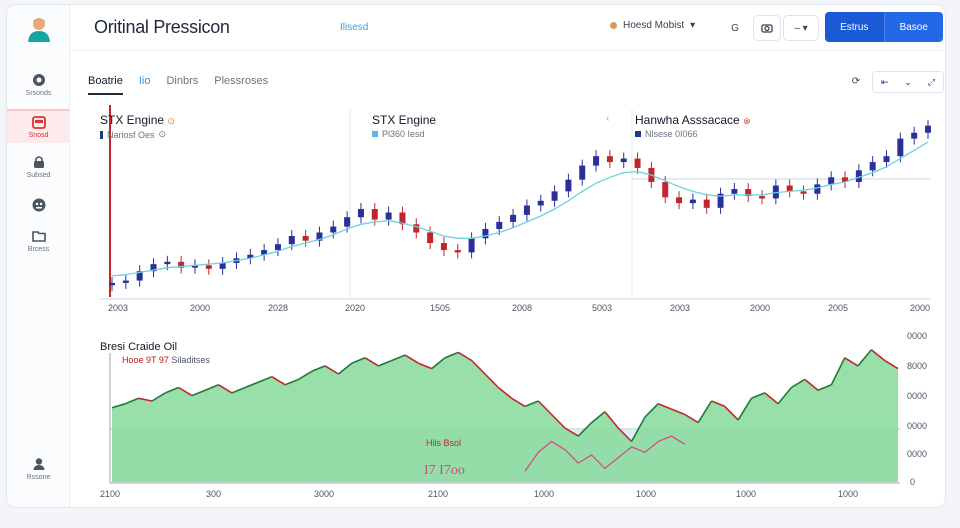 The image size is (960, 528). What do you see at coordinates (139, 347) in the screenshot?
I see `lower-chart-title: Bresi Craide Oil` at bounding box center [139, 347].